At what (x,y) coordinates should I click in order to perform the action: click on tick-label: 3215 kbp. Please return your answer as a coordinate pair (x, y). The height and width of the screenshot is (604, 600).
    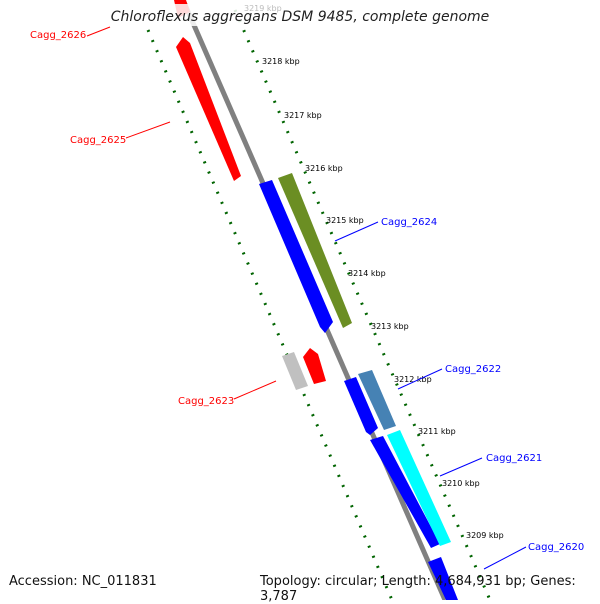
    Looking at the image, I should click on (345, 220).